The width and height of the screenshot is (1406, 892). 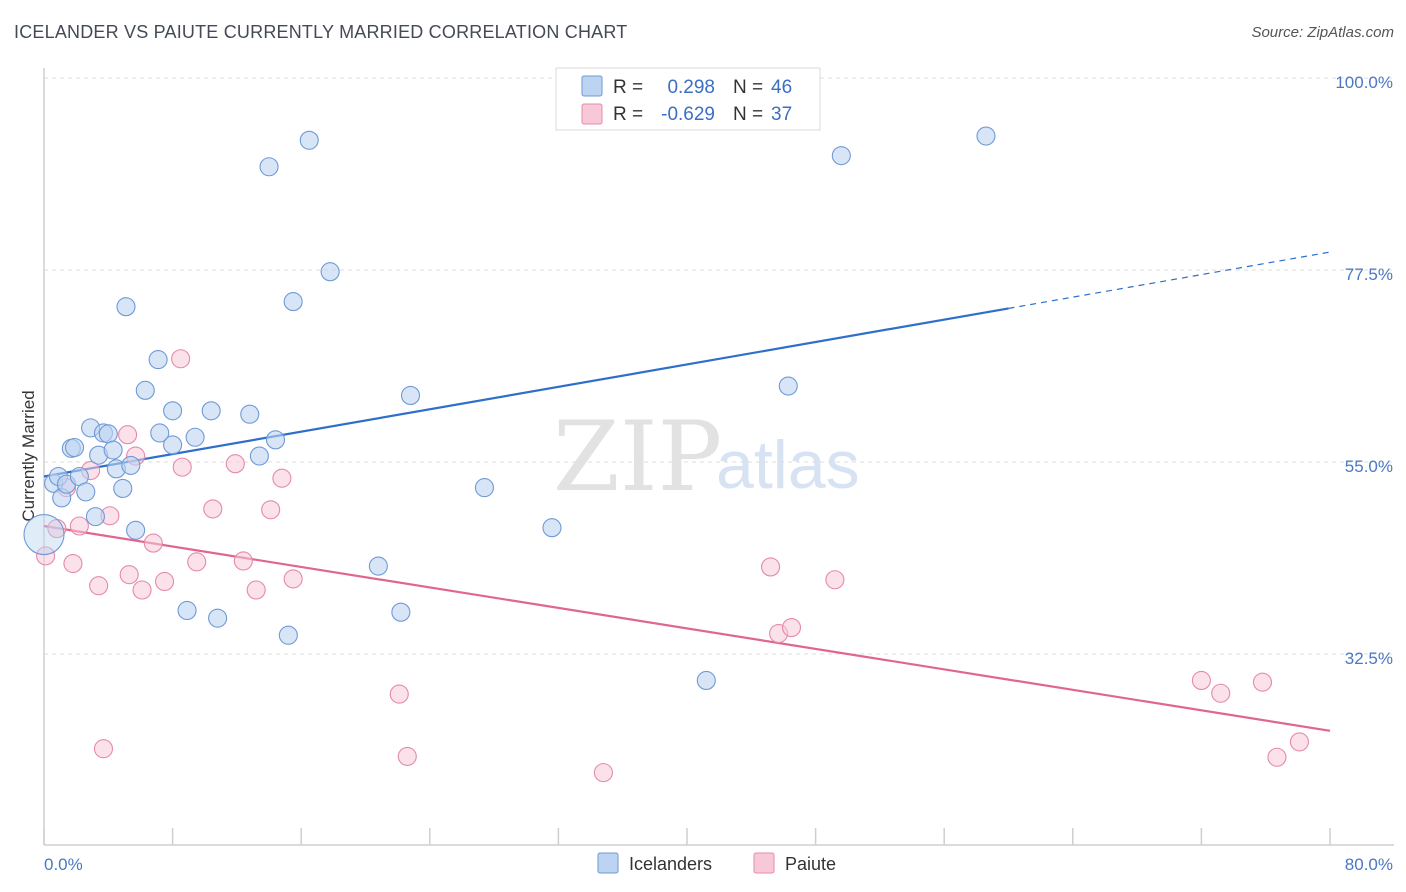 I want to click on y-tick-label: 32.5%, so click(x=1369, y=658).